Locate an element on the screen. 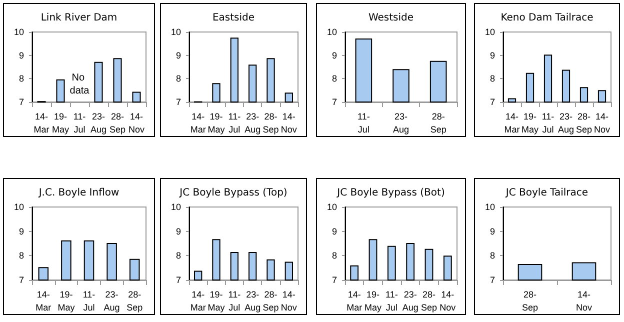  chart-title: Link River Dam is located at coordinates (79, 18).